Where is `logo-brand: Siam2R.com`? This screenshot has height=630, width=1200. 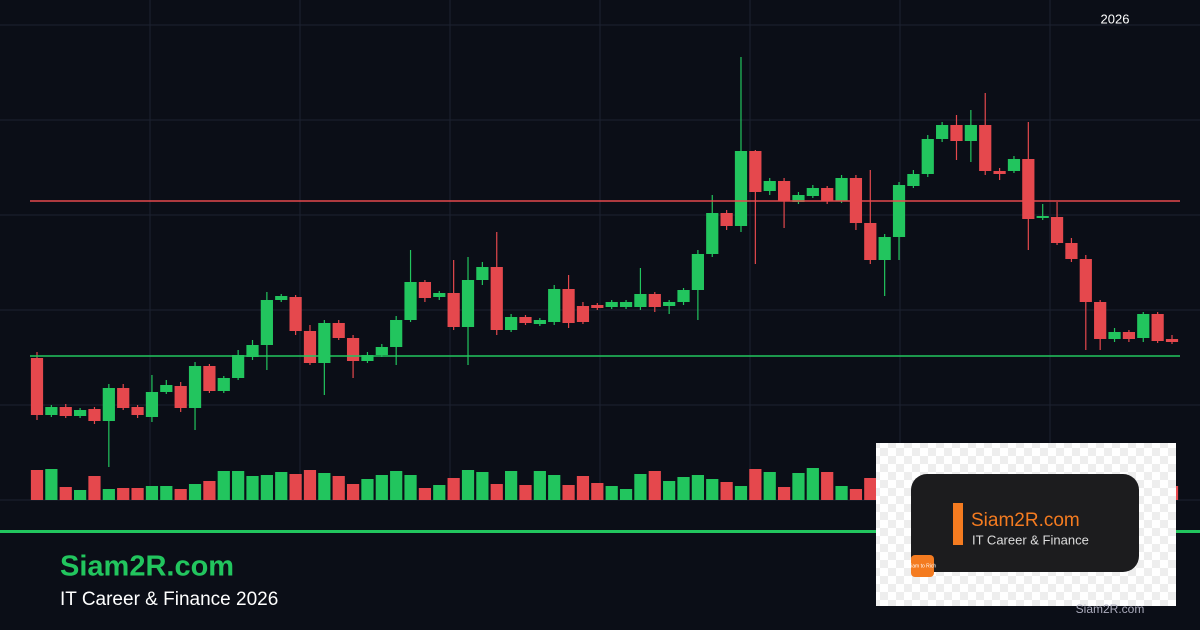 logo-brand: Siam2R.com is located at coordinates (1025, 520).